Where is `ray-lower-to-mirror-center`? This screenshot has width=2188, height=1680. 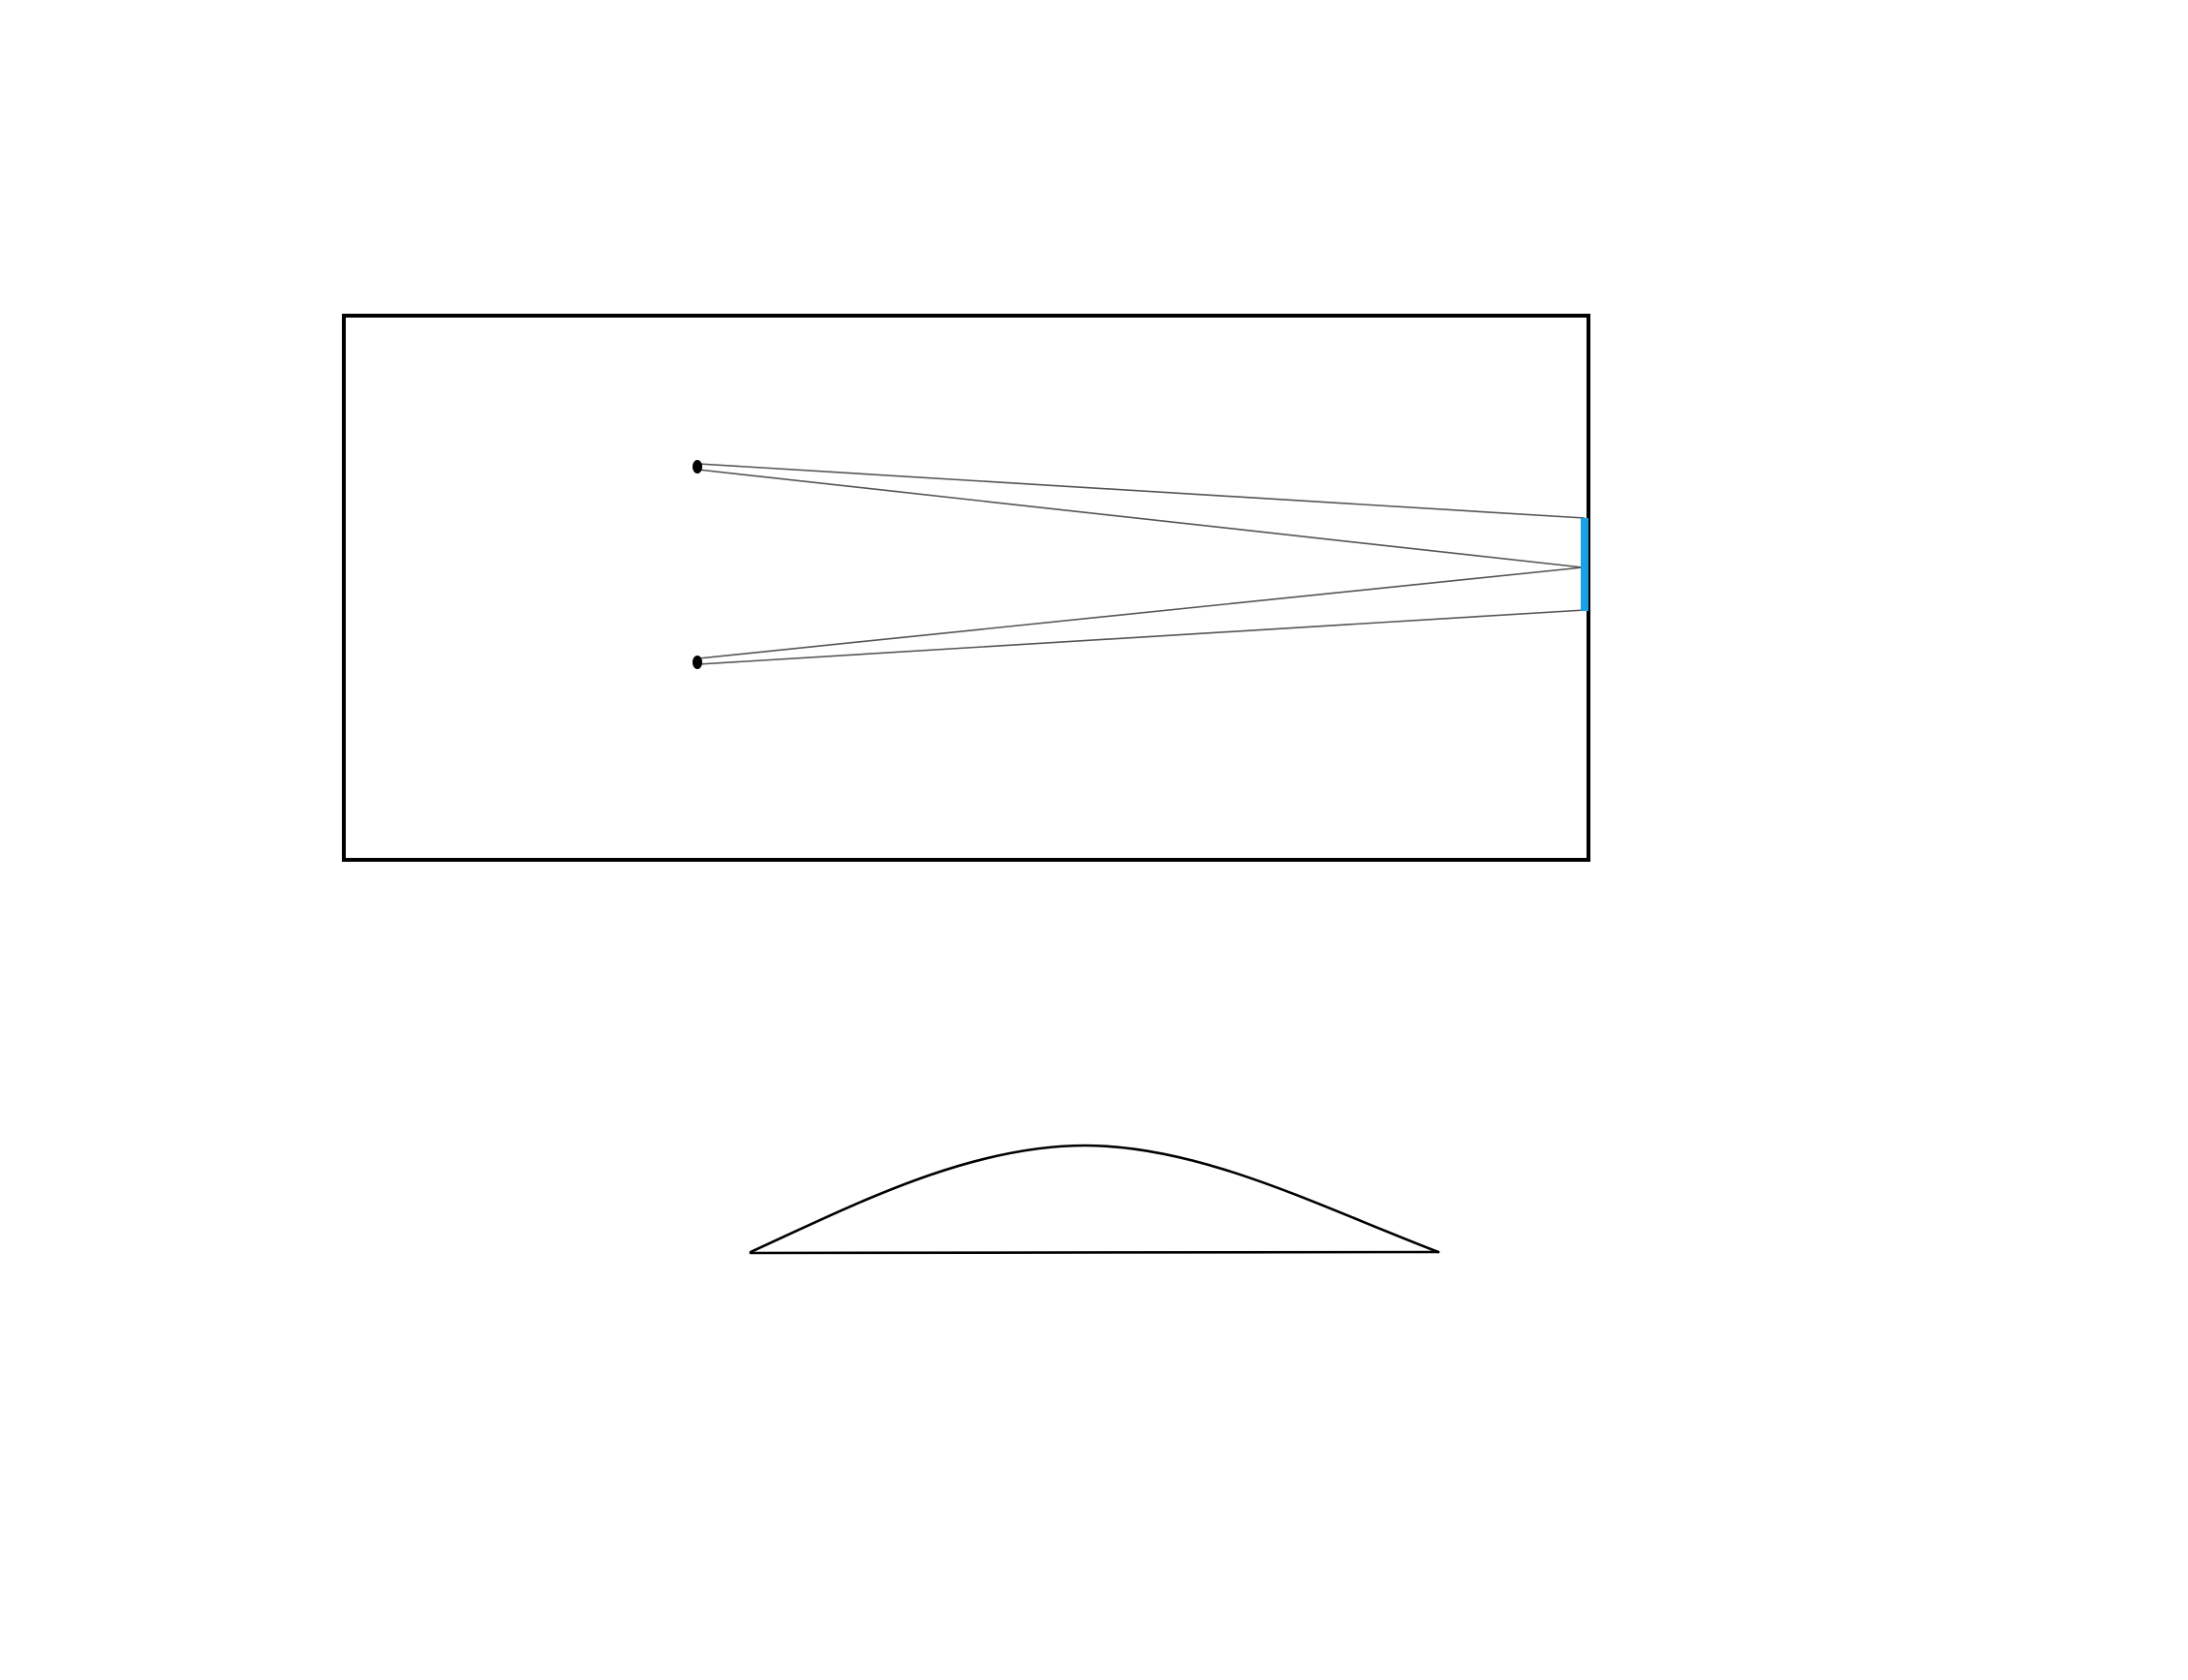
ray-lower-to-mirror-center is located at coordinates (1141, 612).